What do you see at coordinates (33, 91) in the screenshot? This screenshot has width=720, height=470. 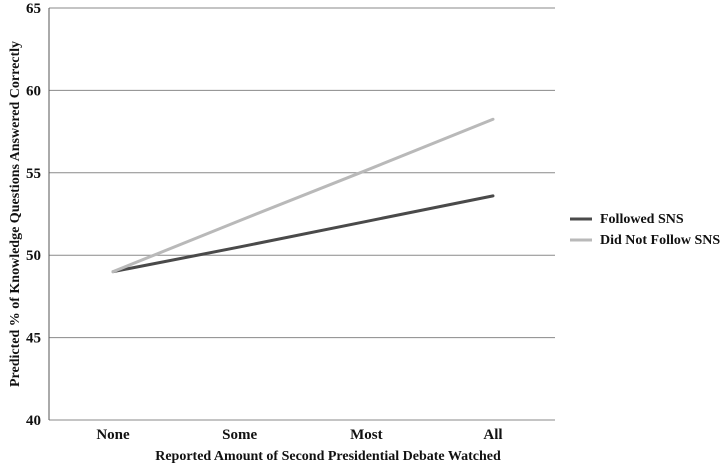 I see `y-tick-label: 60` at bounding box center [33, 91].